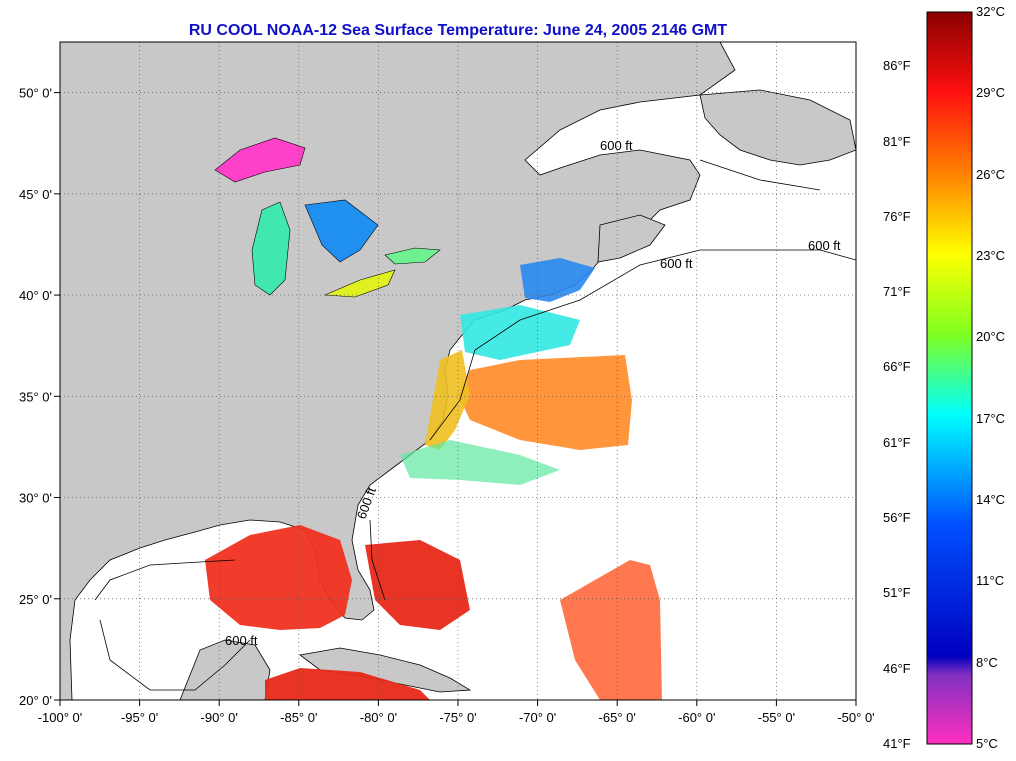  Describe the element at coordinates (35, 396) in the screenshot. I see `lat-tick-label: 35° 0'` at that location.